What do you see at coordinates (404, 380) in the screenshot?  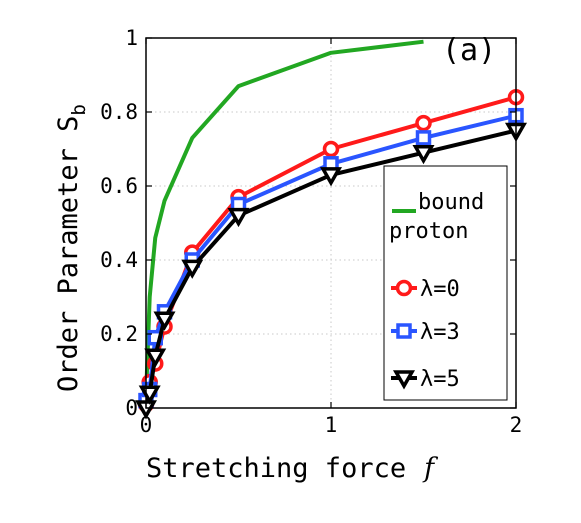 I see `legend-marker-l5` at bounding box center [404, 380].